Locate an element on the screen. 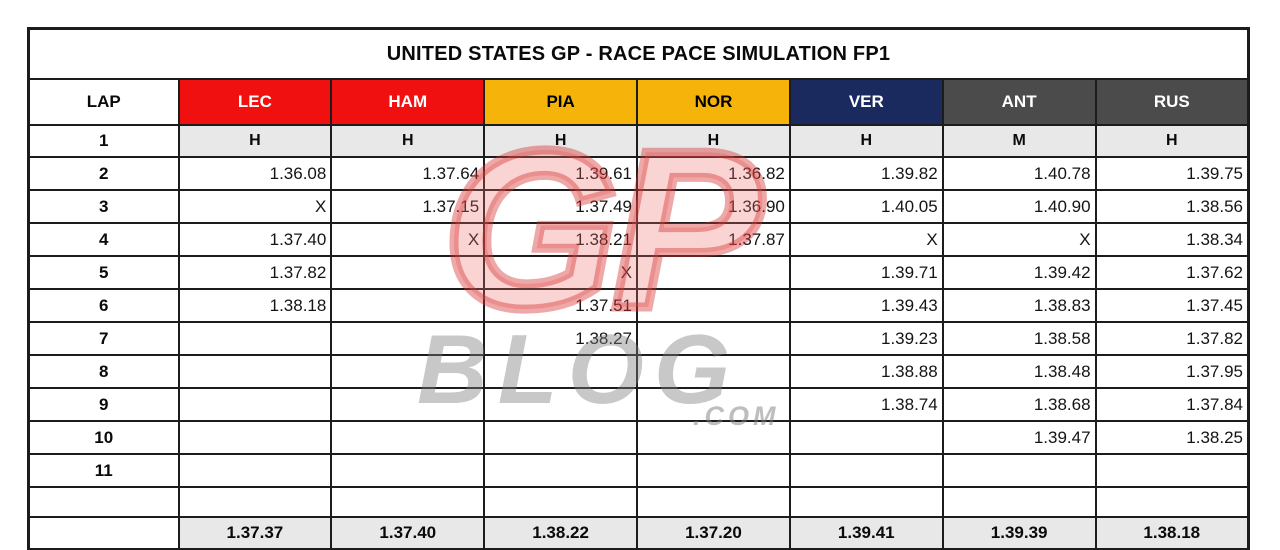  lap-row-9: 9 1.38.74 1.38.68 1.37.84 is located at coordinates (638, 404).